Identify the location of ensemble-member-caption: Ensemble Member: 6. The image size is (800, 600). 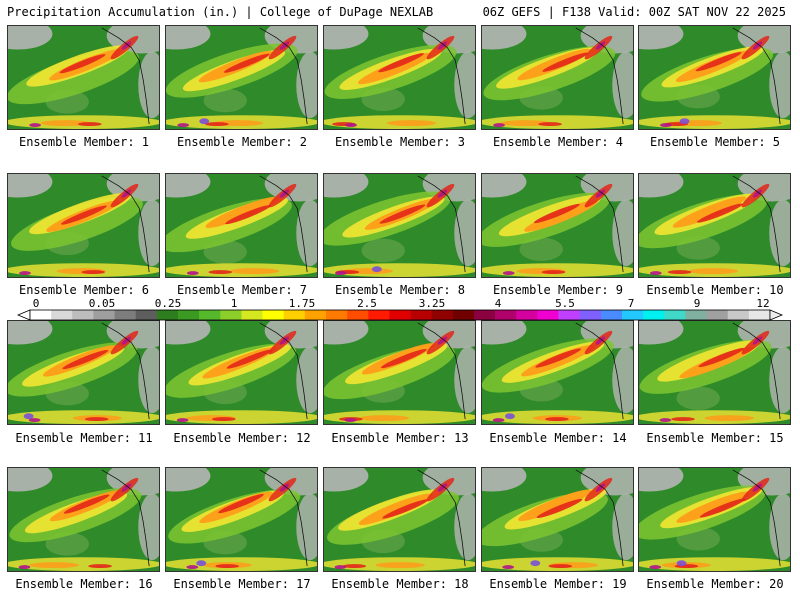
(84, 290).